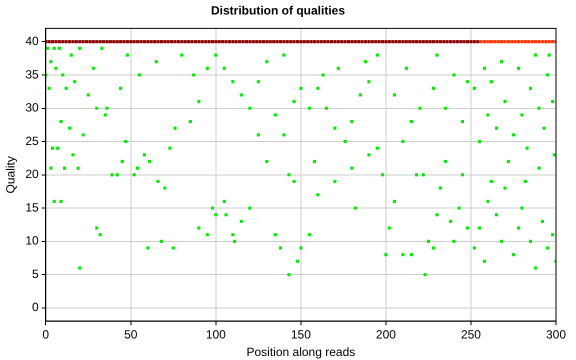  What do you see at coordinates (386, 335) in the screenshot?
I see `x-tick-label: 200` at bounding box center [386, 335].